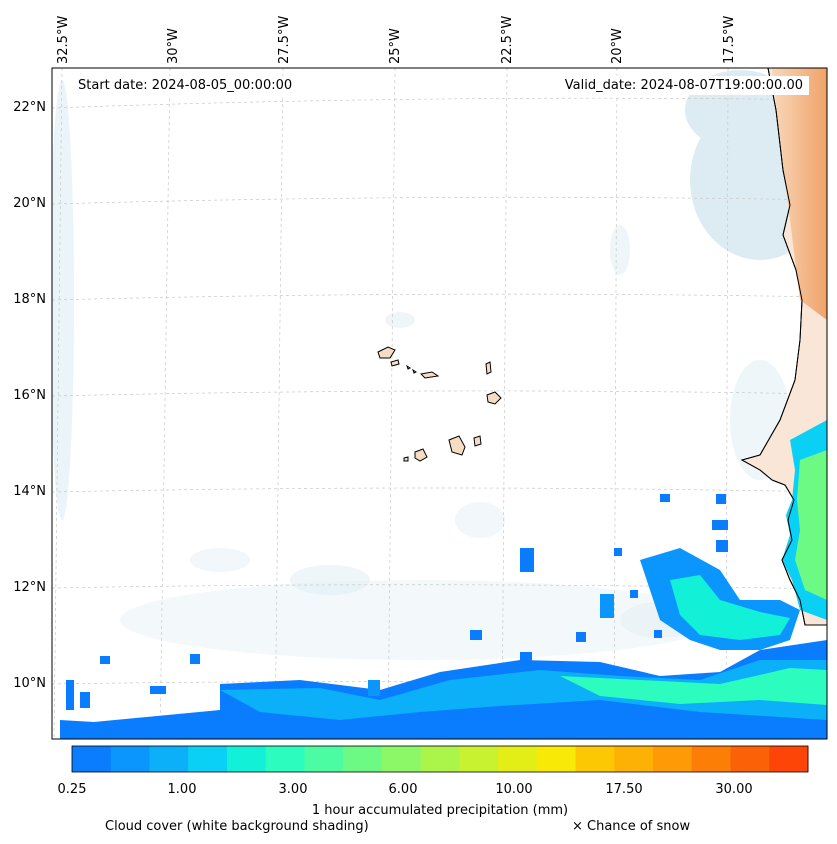  What do you see at coordinates (513, 789) in the screenshot?
I see `colorbar-tick-label: 10.00` at bounding box center [513, 789].